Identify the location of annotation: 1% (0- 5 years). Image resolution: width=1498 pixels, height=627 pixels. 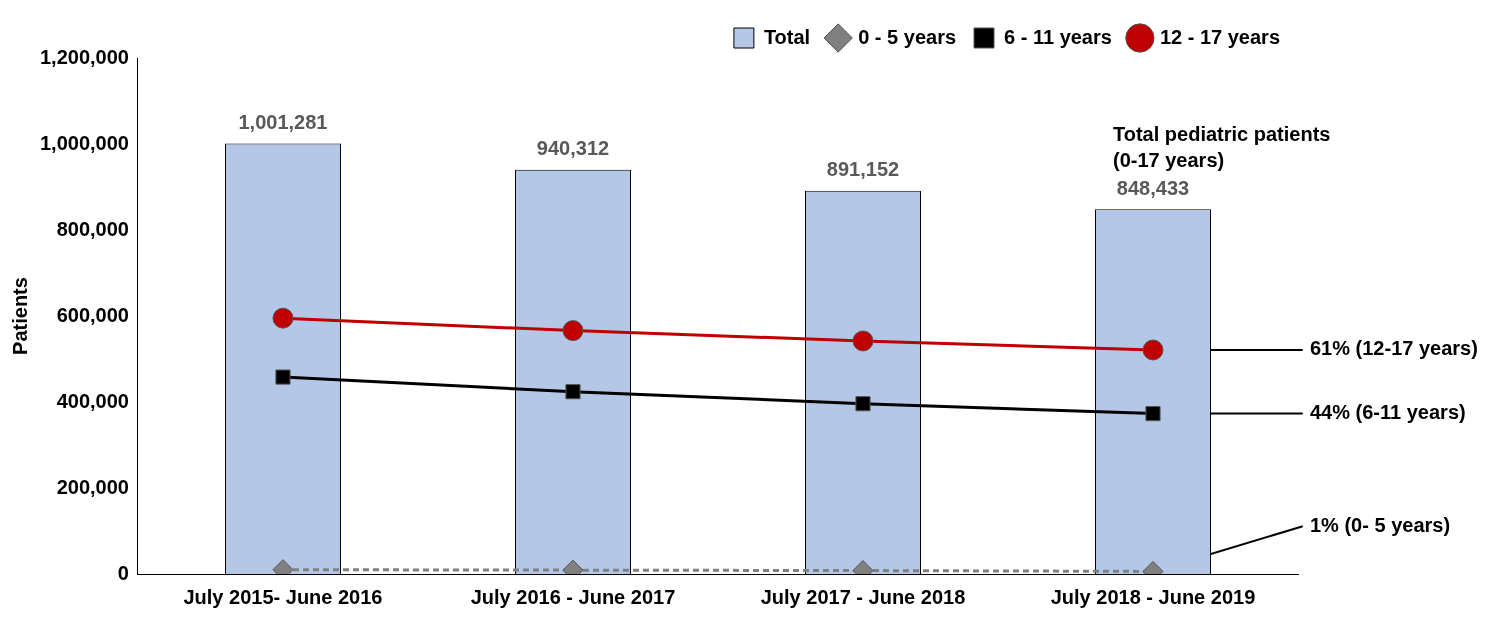
(1380, 524).